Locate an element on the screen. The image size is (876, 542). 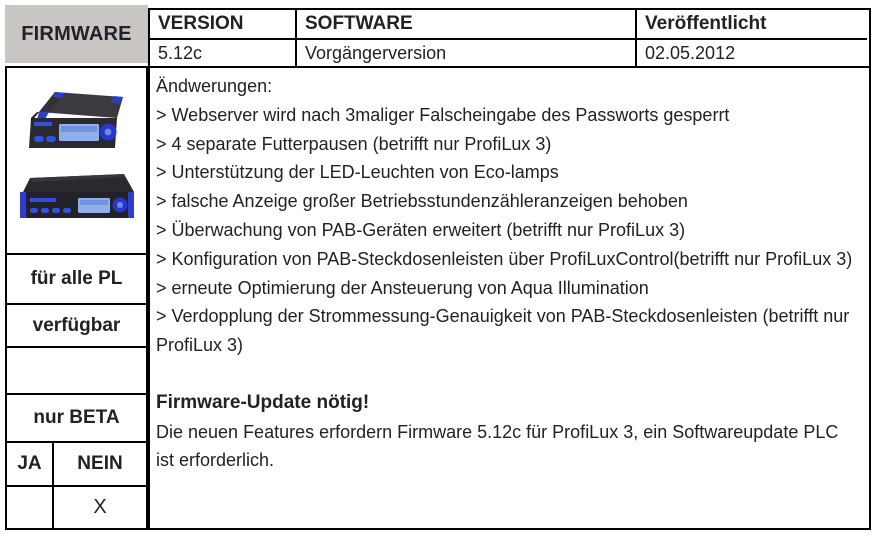
sidebar-column: für alle PL verfügbar nur BETA JA NEIN X is located at coordinates (76, 298).